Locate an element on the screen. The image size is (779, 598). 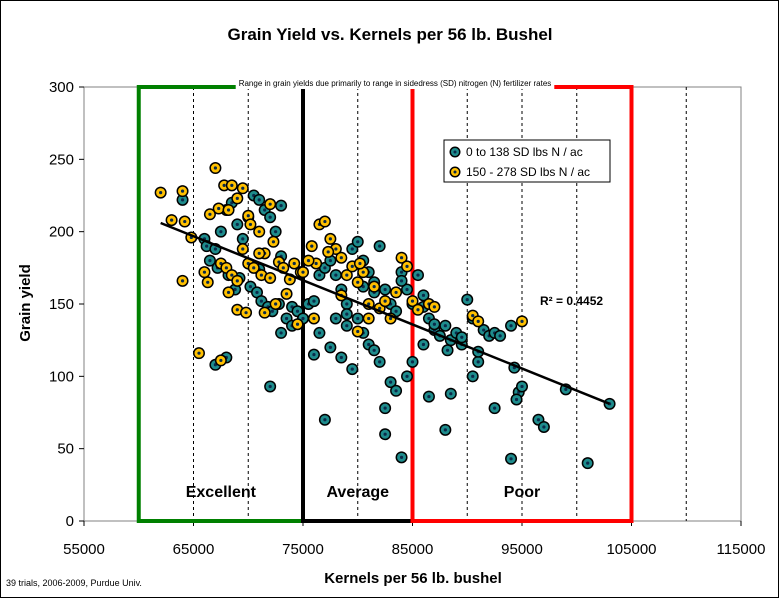
footnote: 39 trials, 2006-2009, Purdue Univ. is located at coordinates (74, 583).